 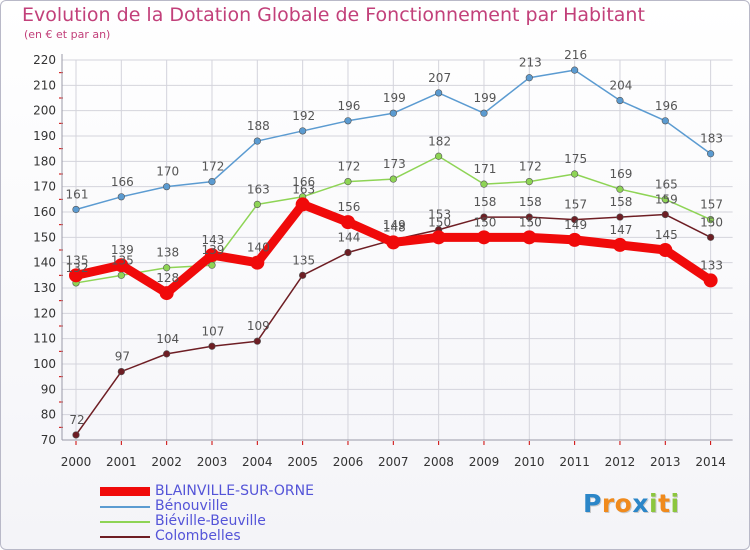 What do you see at coordinates (48, 440) in the screenshot?
I see `y-tick-label: 70` at bounding box center [48, 440].